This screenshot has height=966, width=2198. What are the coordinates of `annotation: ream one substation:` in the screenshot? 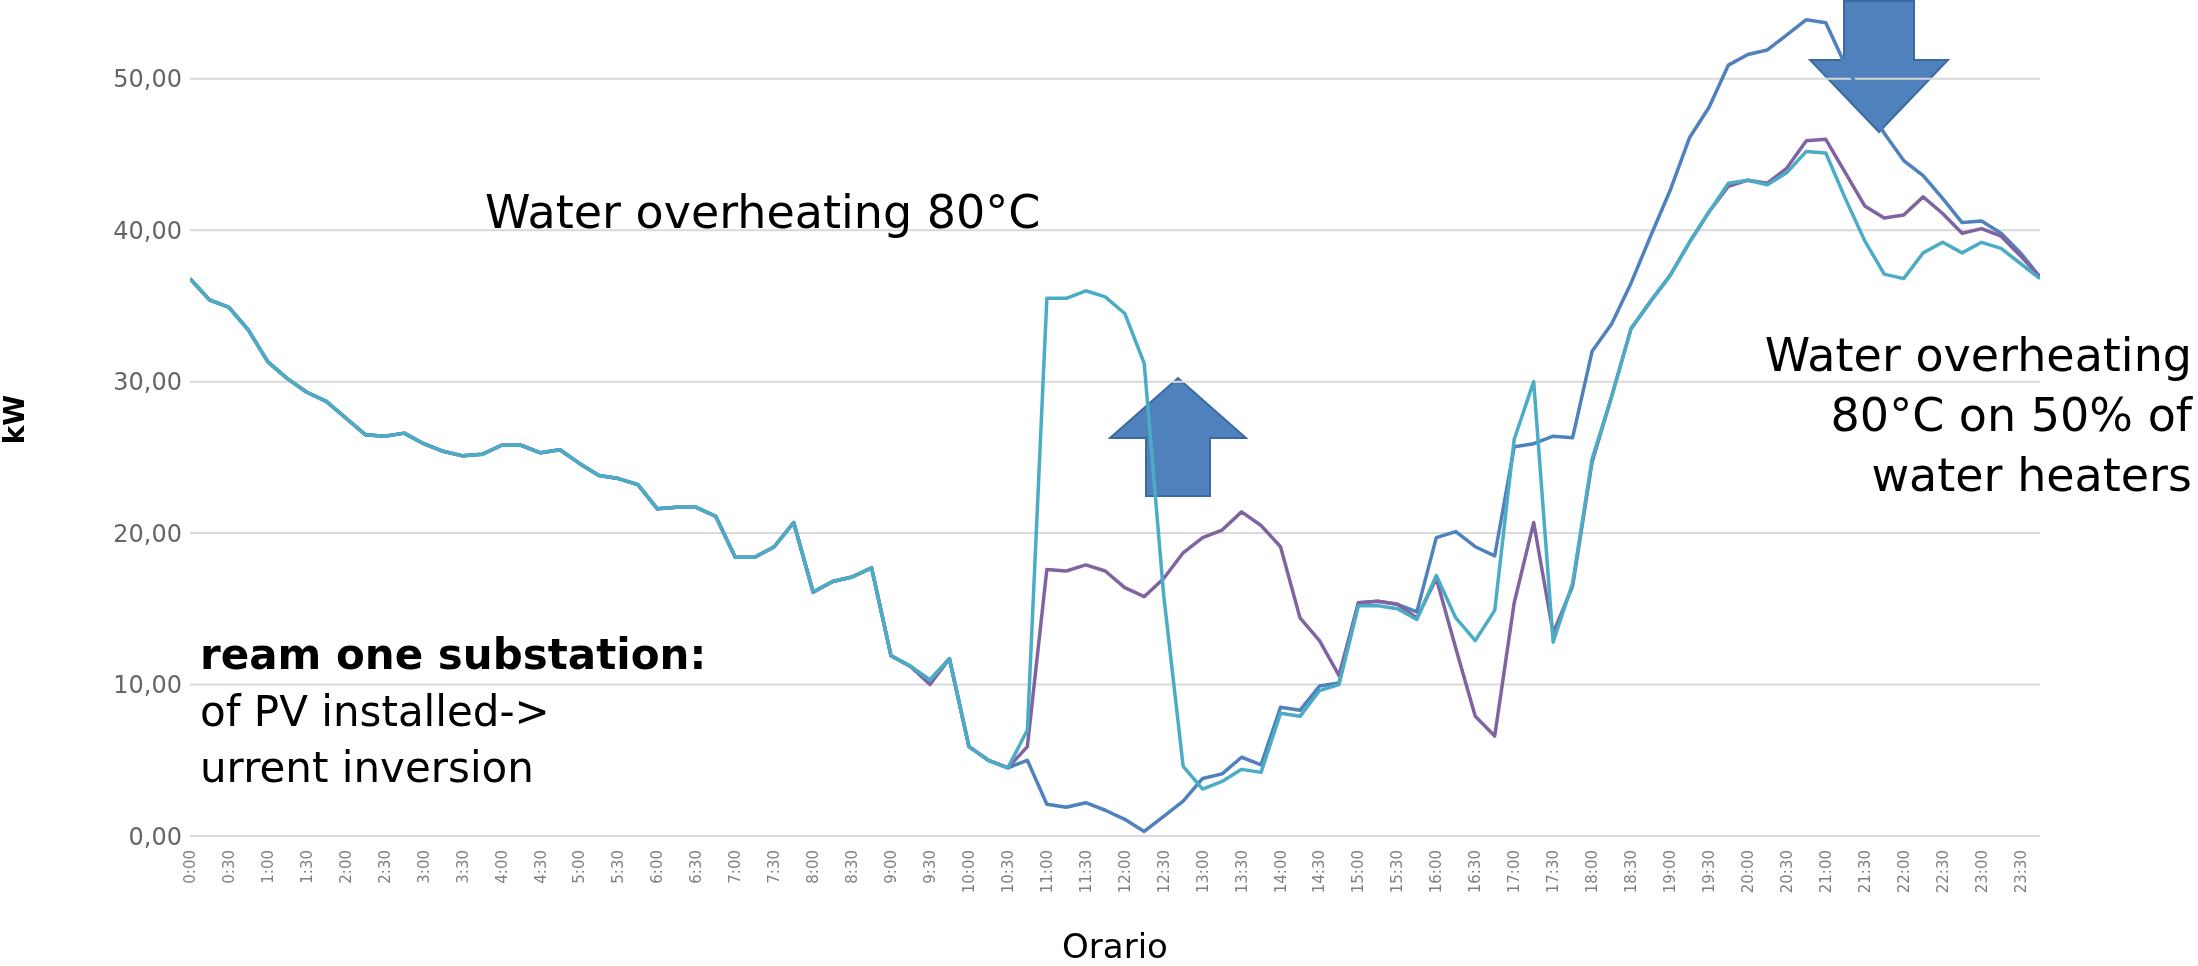 It's located at (453, 654).